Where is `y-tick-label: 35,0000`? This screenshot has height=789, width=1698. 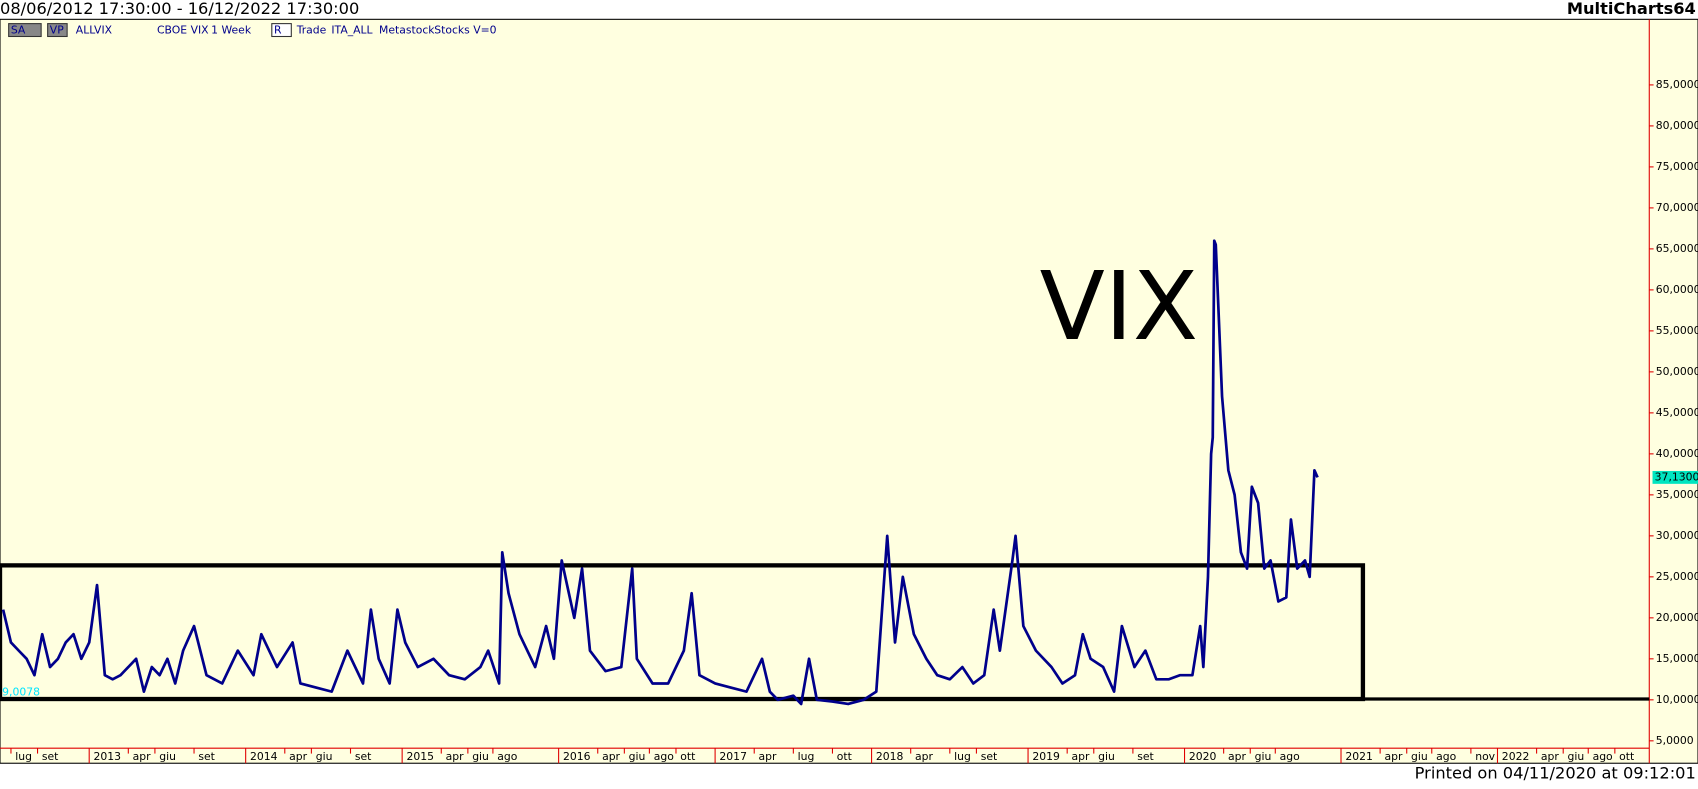 y-tick-label: 35,0000 is located at coordinates (1677, 494).